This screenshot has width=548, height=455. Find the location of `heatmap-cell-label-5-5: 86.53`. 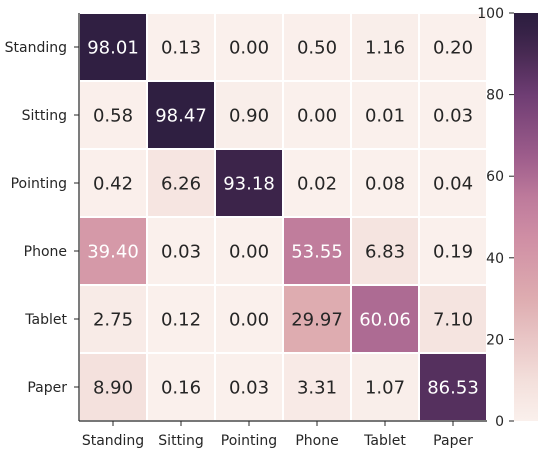

heatmap-cell-label-5-5: 86.53 is located at coordinates (453, 388).